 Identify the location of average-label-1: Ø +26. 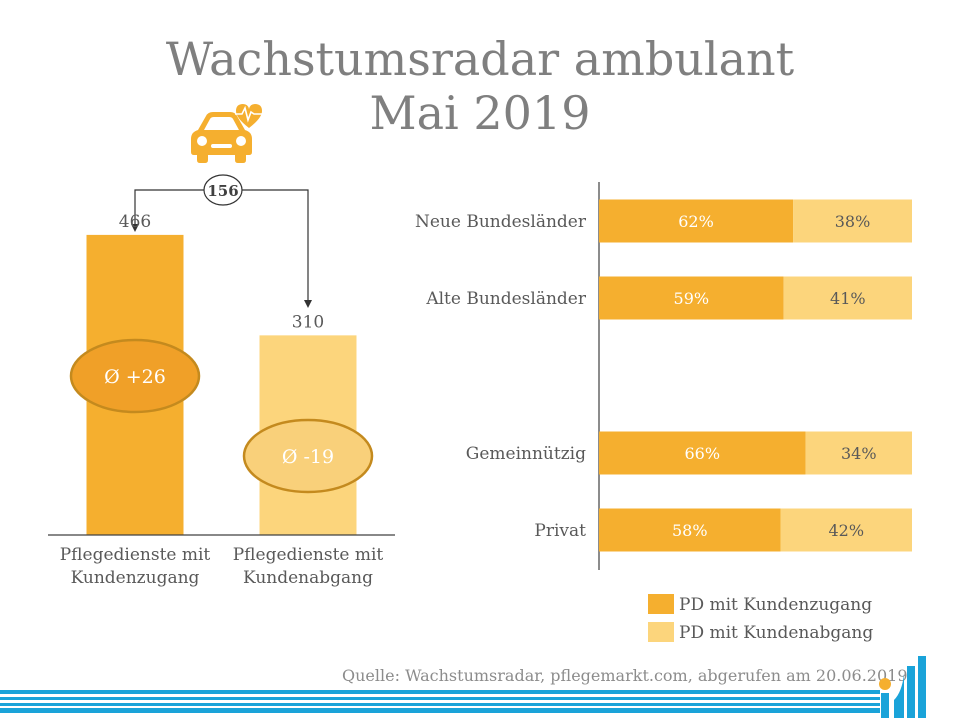
(135, 377).